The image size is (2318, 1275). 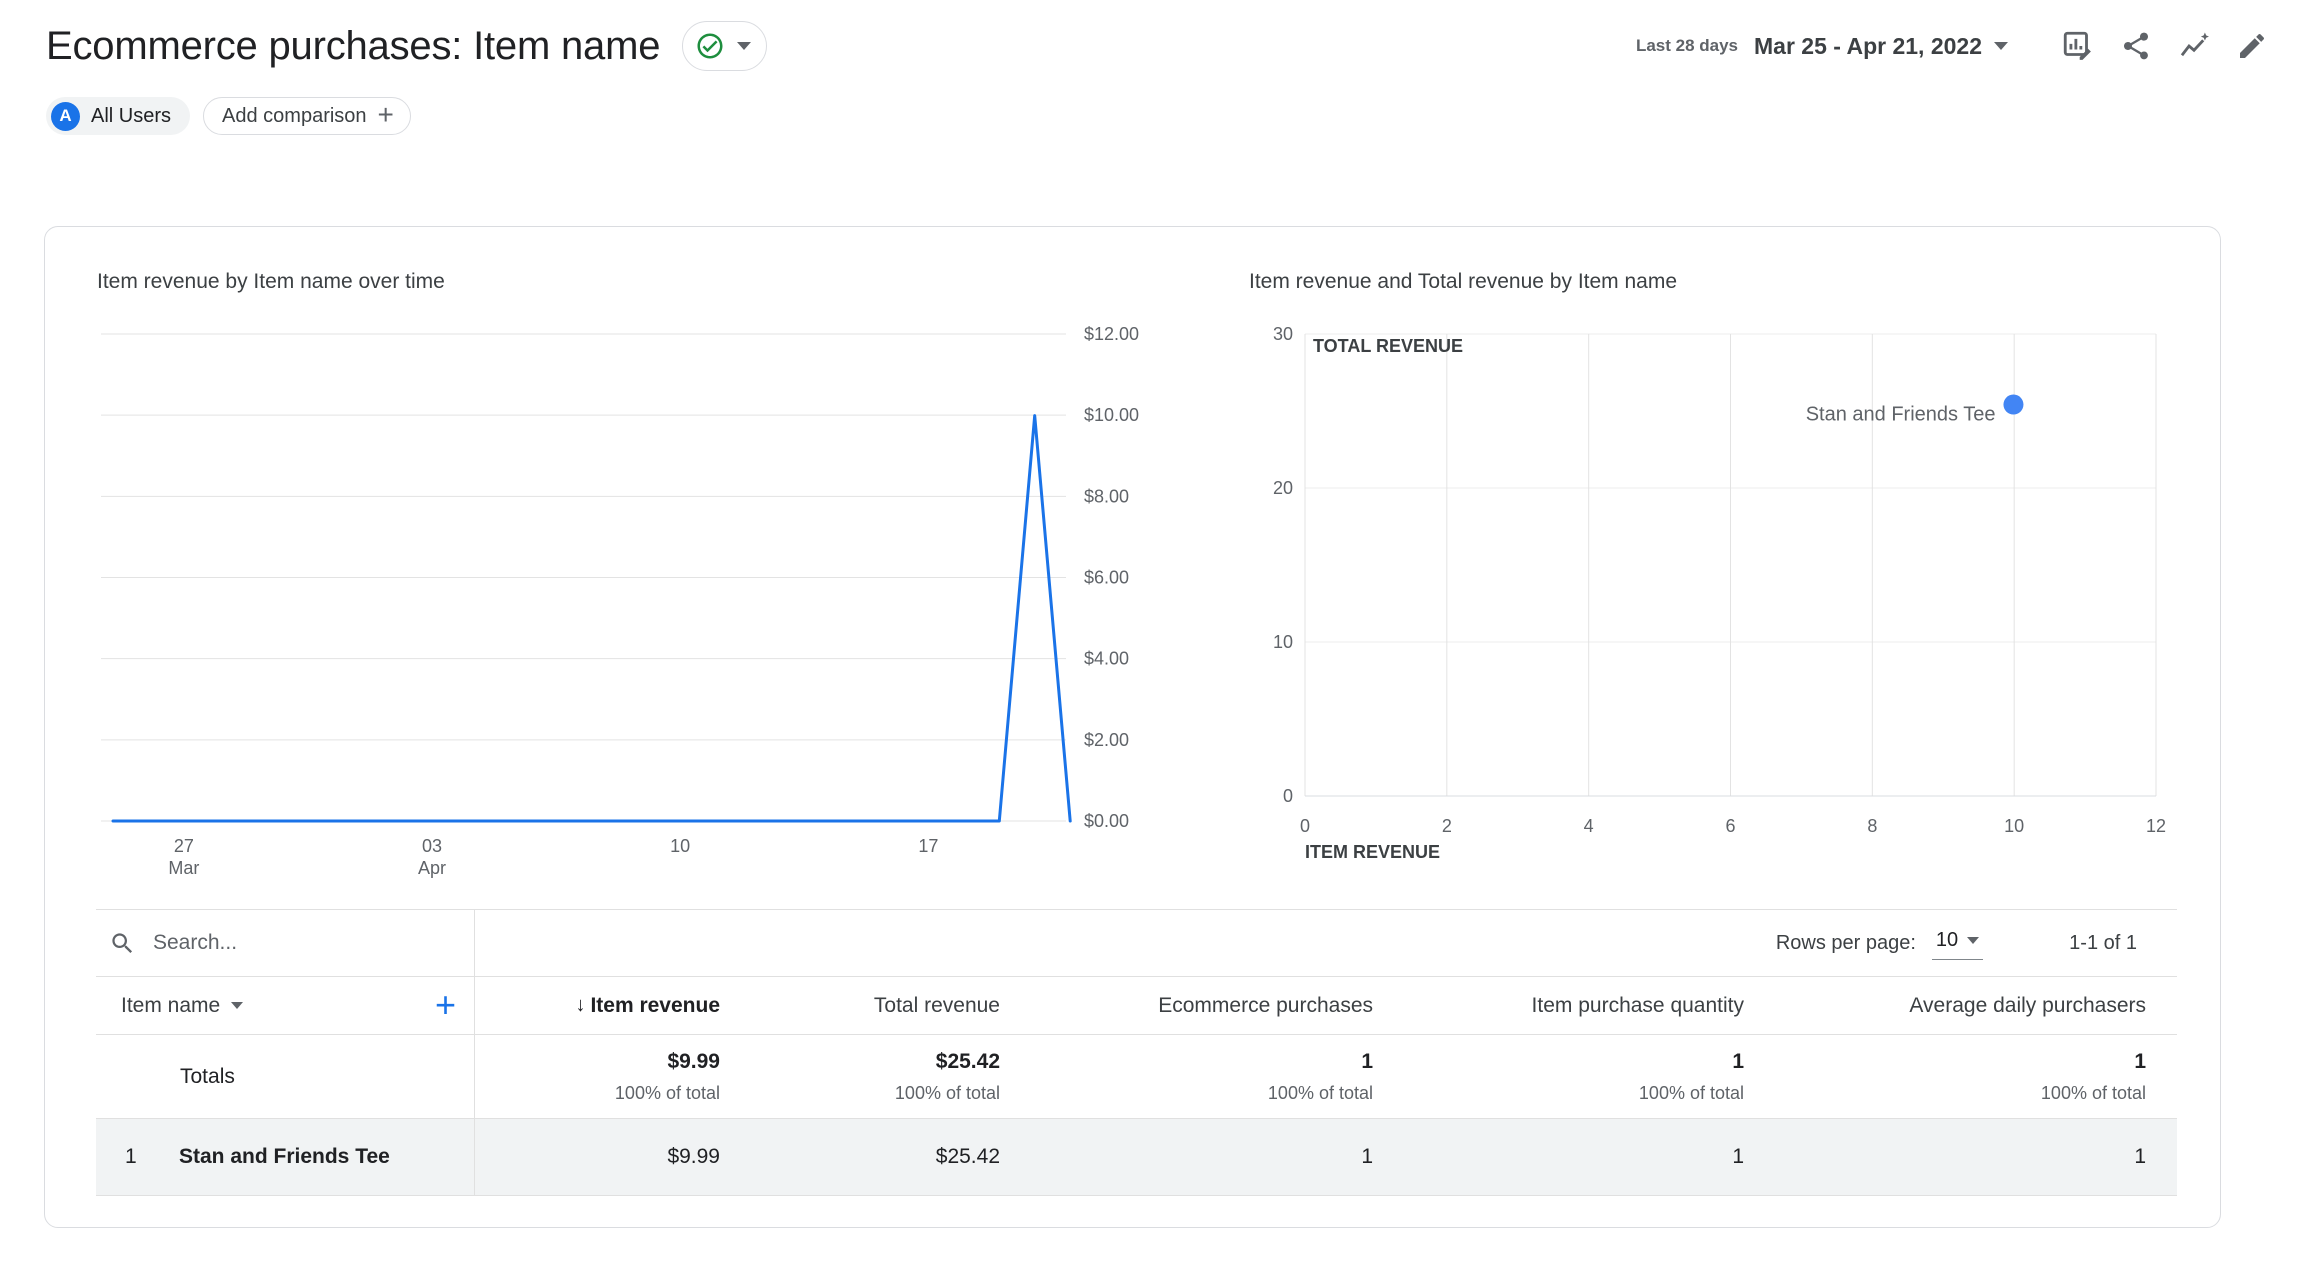 I want to click on table-header-row: Item name + ↓ Item revenue Total revenue, so click(x=1136, y=1006).